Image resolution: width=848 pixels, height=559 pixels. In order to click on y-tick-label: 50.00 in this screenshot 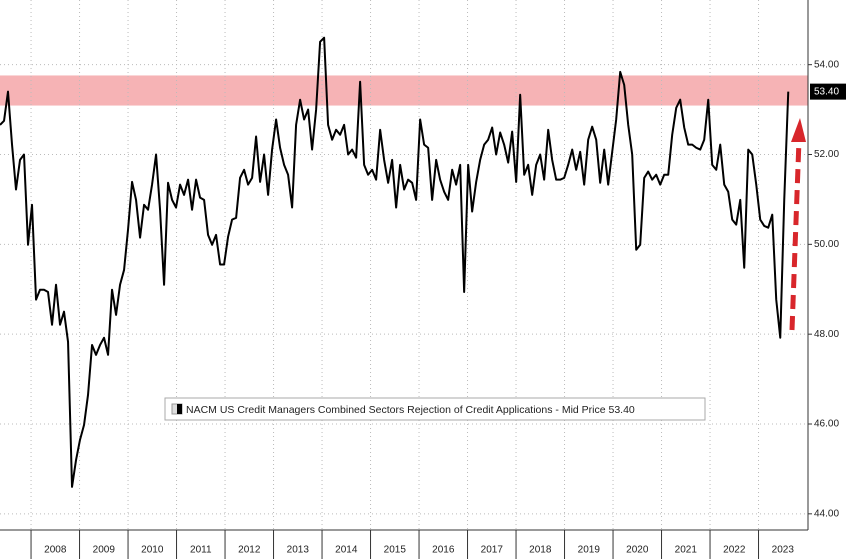, I will do `click(826, 244)`.